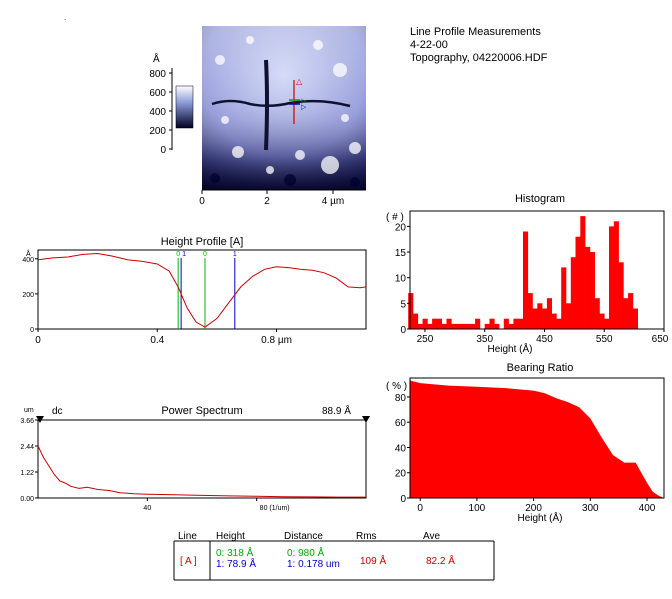 The image size is (672, 599). Describe the element at coordinates (484, 339) in the screenshot. I see `hg-x-tick-label: 350` at that location.